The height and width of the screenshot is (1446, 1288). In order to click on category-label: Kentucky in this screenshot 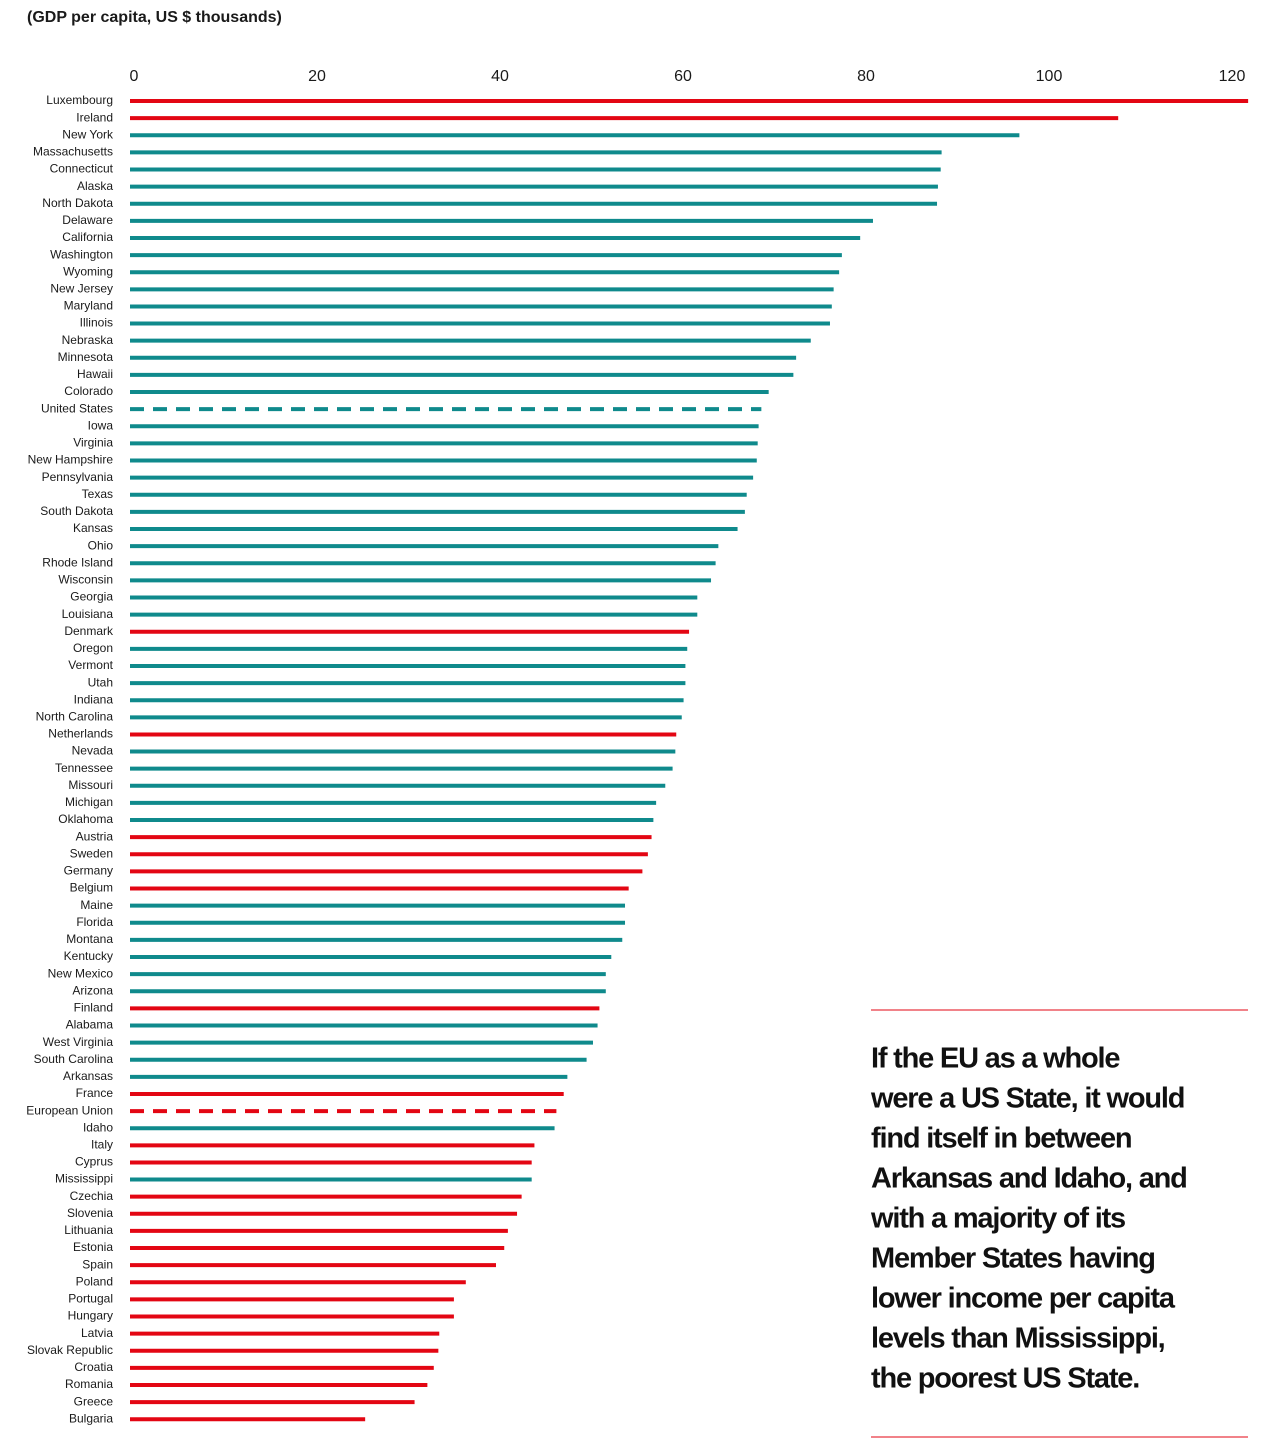, I will do `click(88, 956)`.